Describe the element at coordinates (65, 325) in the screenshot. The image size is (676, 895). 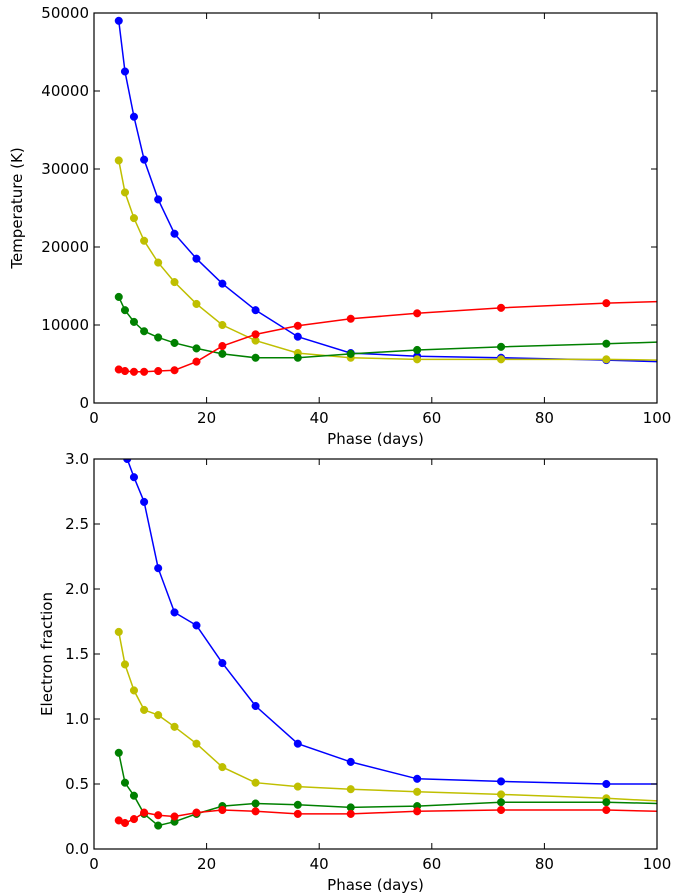
I see `y-tick-label: 10000` at that location.